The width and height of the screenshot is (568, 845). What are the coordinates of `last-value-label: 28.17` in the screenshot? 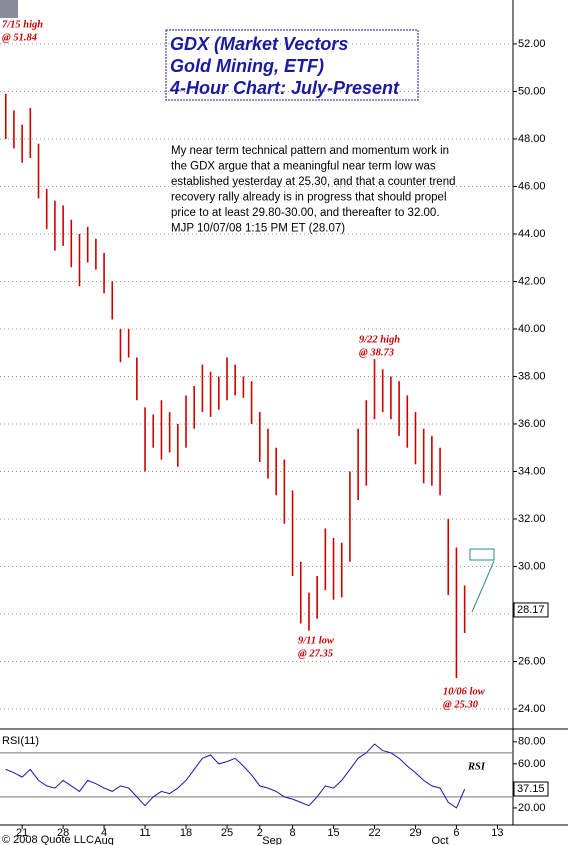 It's located at (531, 610).